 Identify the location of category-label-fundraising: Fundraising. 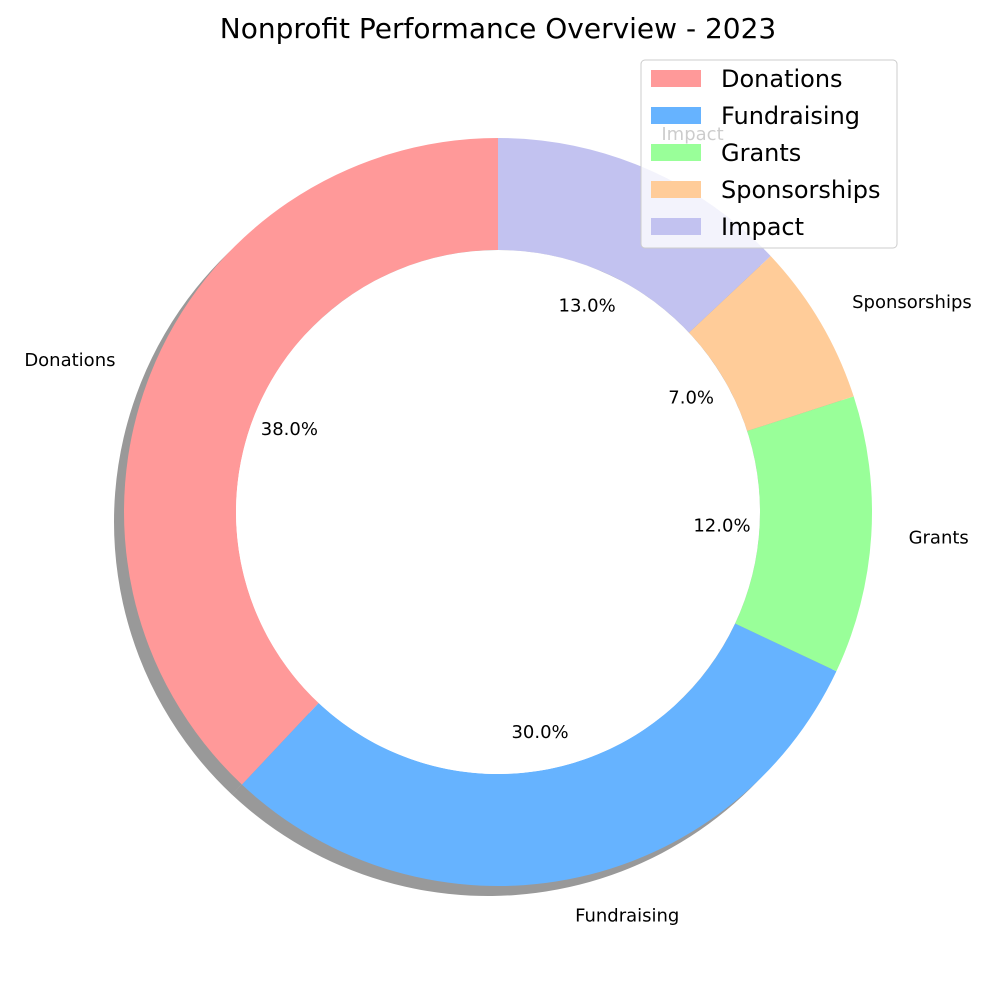
(627, 916).